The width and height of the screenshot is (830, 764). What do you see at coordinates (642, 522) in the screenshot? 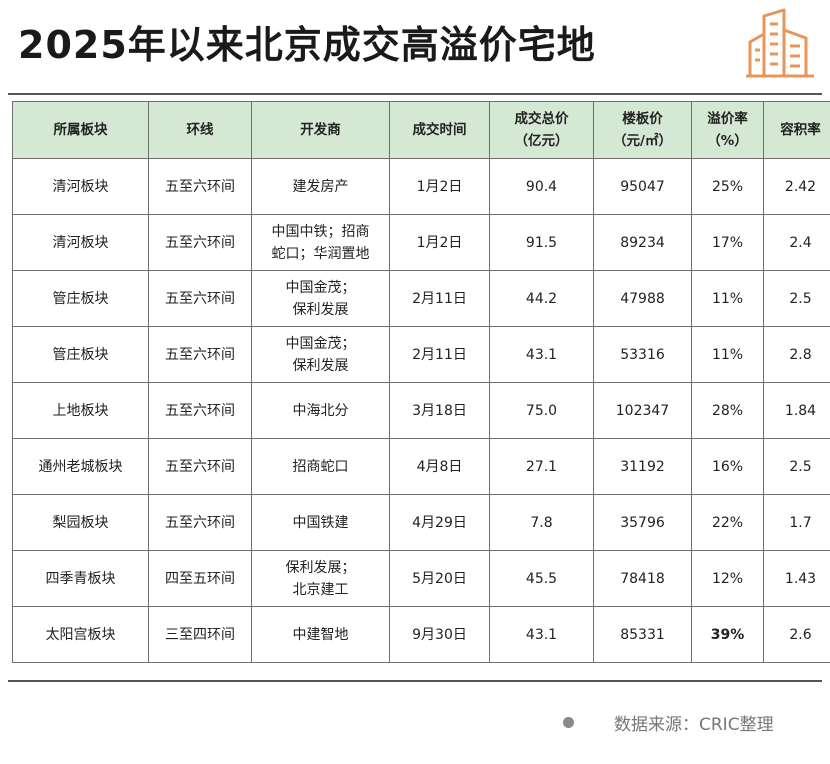
I see `table-cell: 35796` at bounding box center [642, 522].